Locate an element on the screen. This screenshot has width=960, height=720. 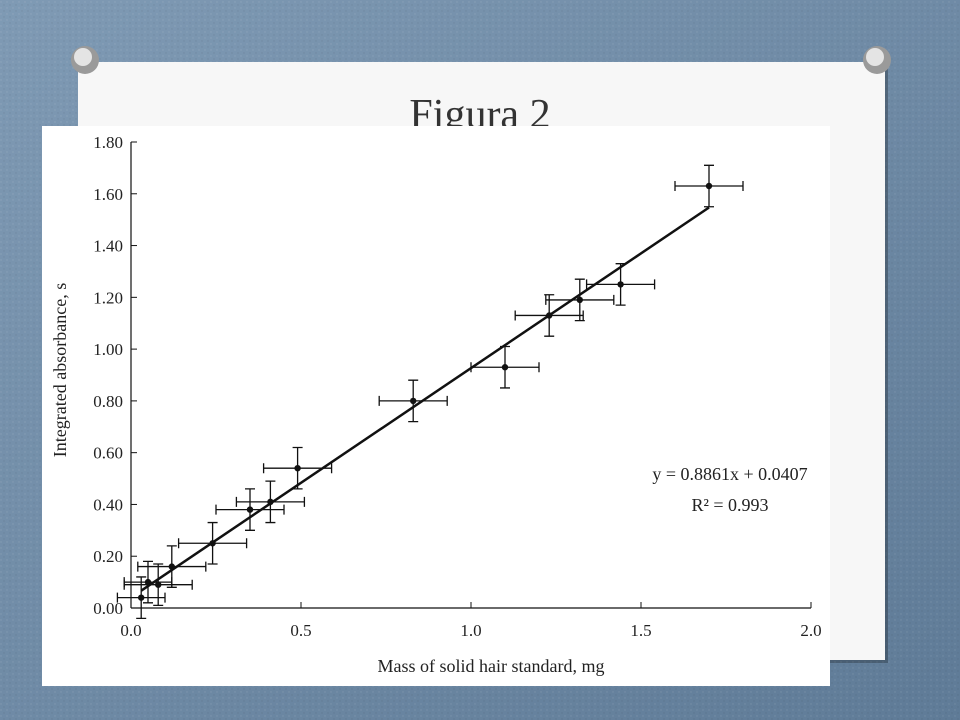
x-tick-label: 1.0 is located at coordinates (470, 630).